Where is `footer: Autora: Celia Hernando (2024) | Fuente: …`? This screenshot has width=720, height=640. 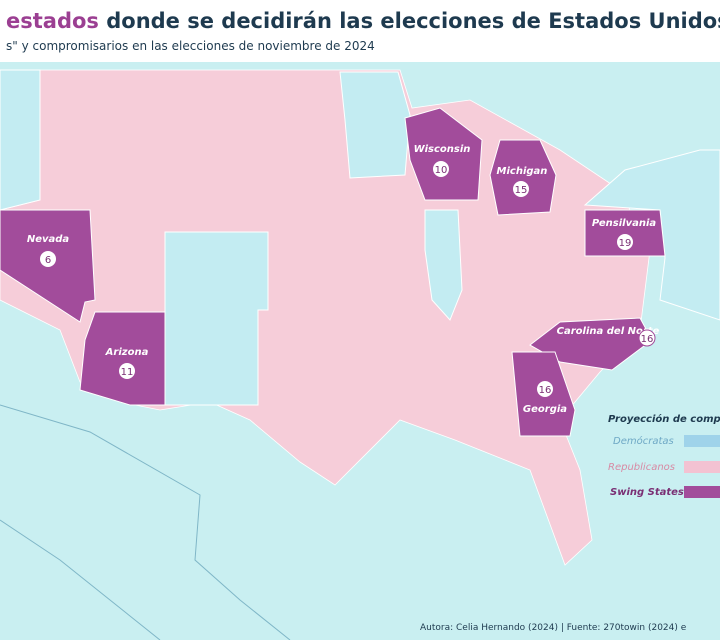
footer: Autora: Celia Hernando (2024) | Fuente: … is located at coordinates (553, 628).